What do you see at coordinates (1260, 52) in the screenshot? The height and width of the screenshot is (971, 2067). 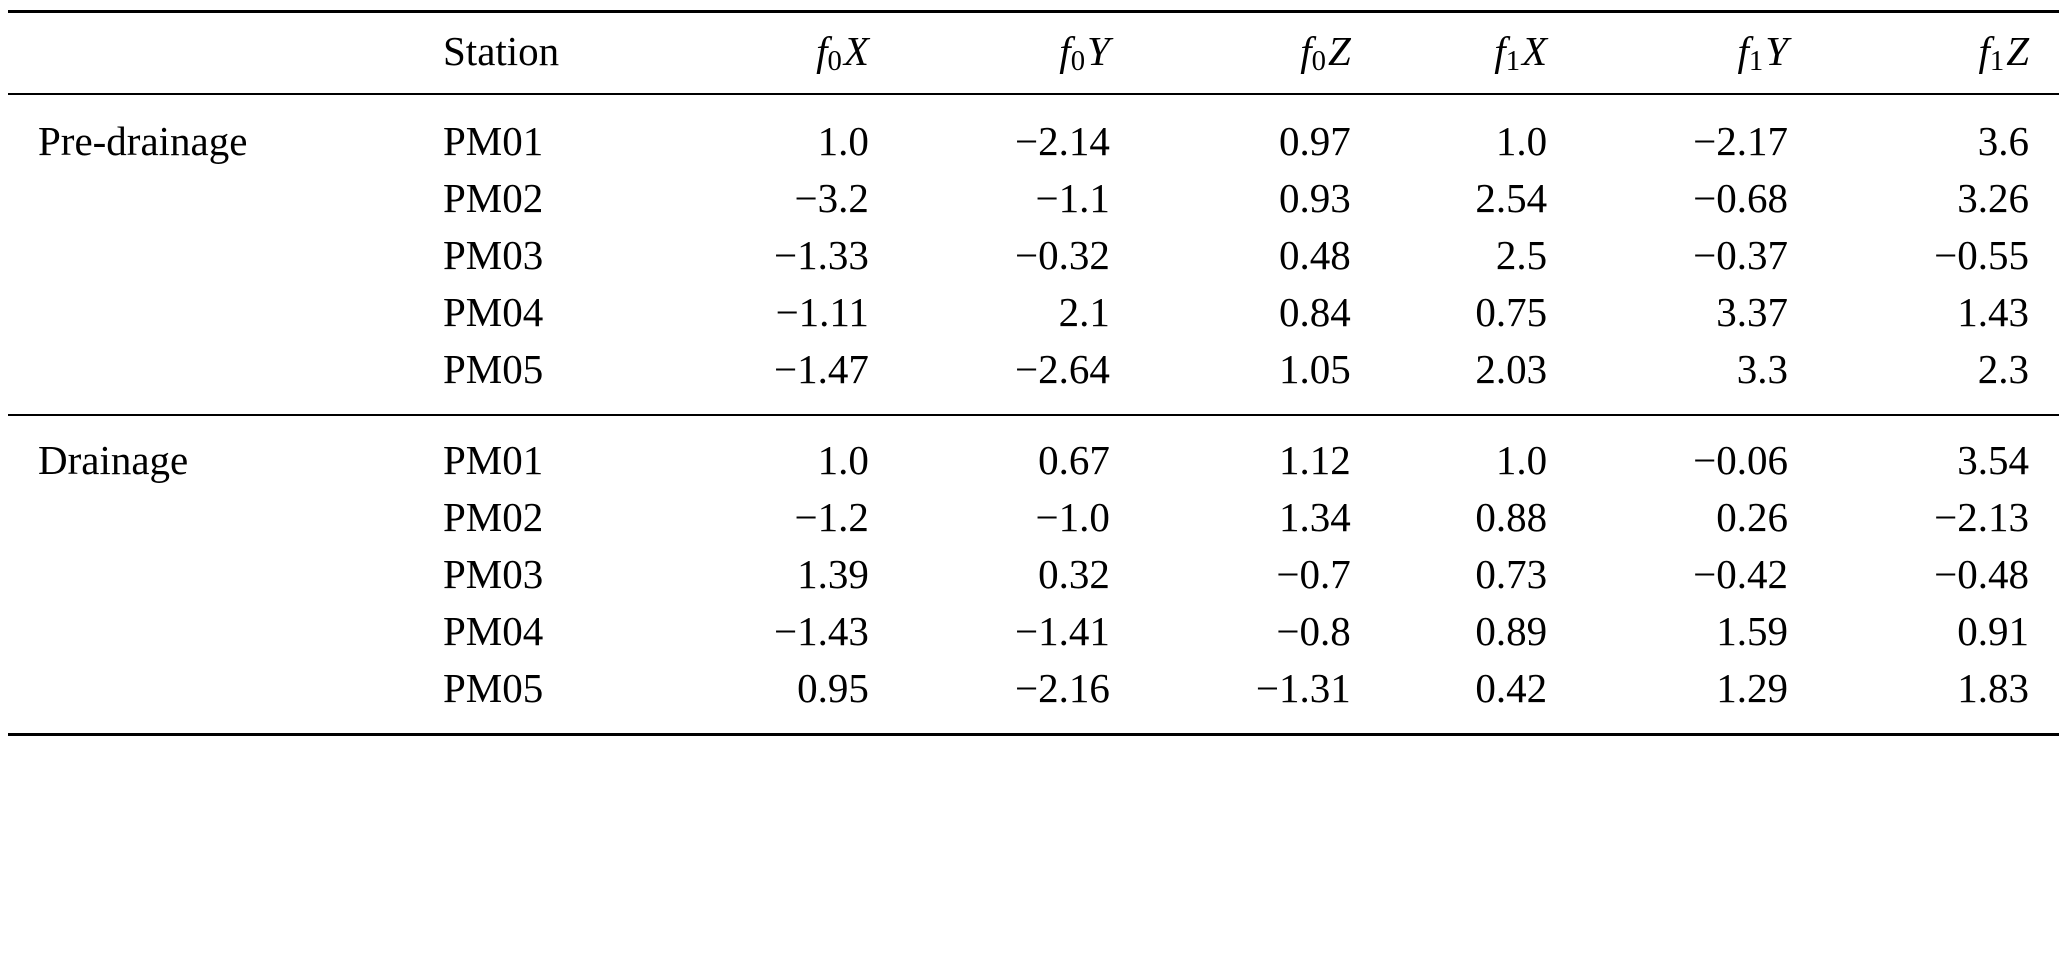 I see `col-header-f0z: f0Z` at bounding box center [1260, 52].